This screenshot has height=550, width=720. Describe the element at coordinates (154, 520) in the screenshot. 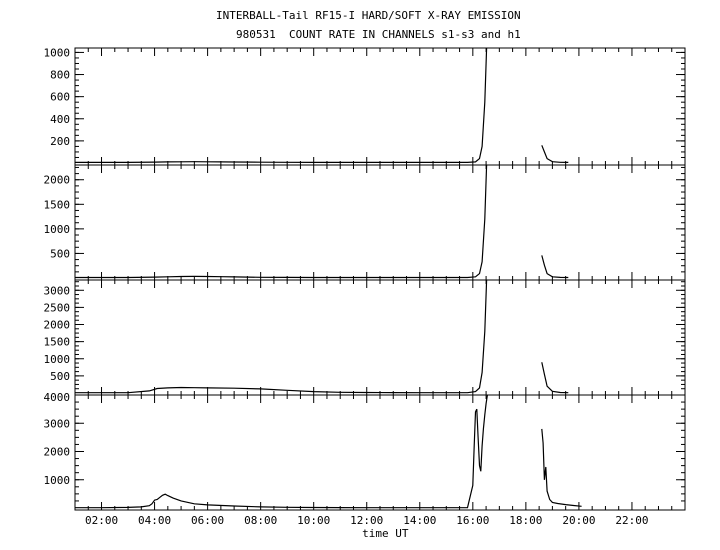

I see `x-tick-label: 04:00` at that location.